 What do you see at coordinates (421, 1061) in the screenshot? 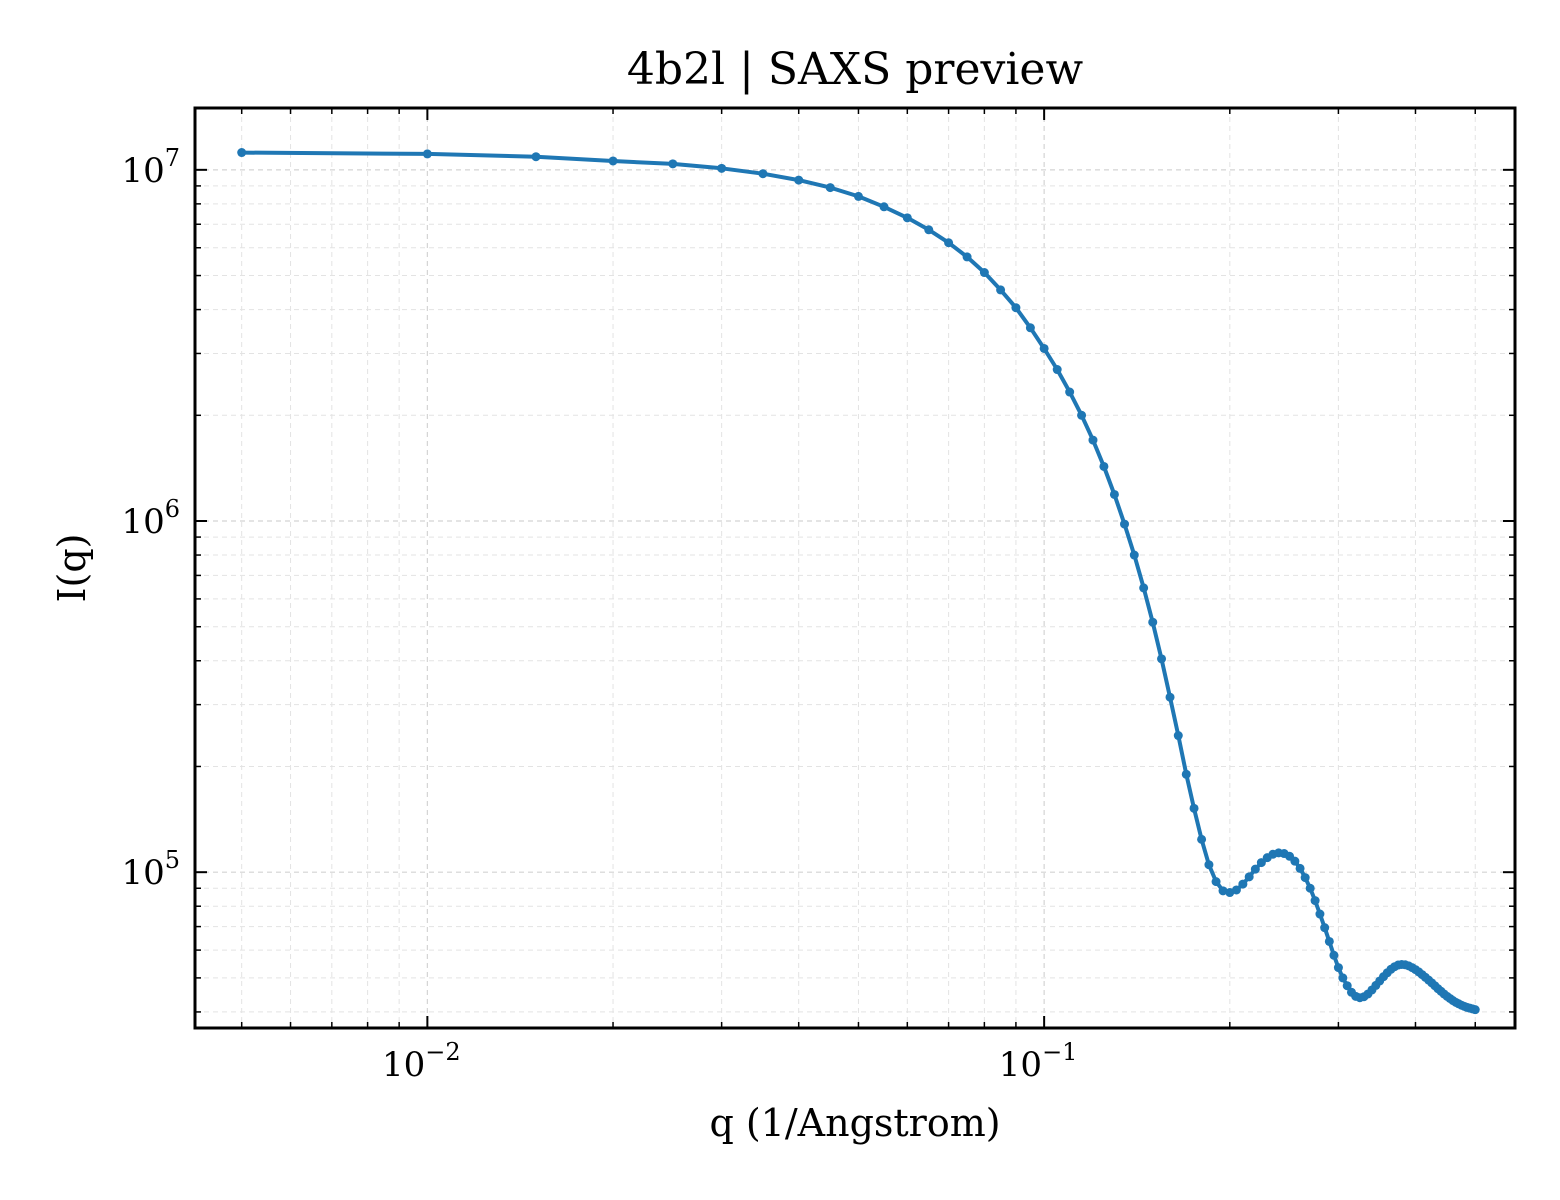
I see `x-tick-label: 10⁻²` at bounding box center [421, 1061].